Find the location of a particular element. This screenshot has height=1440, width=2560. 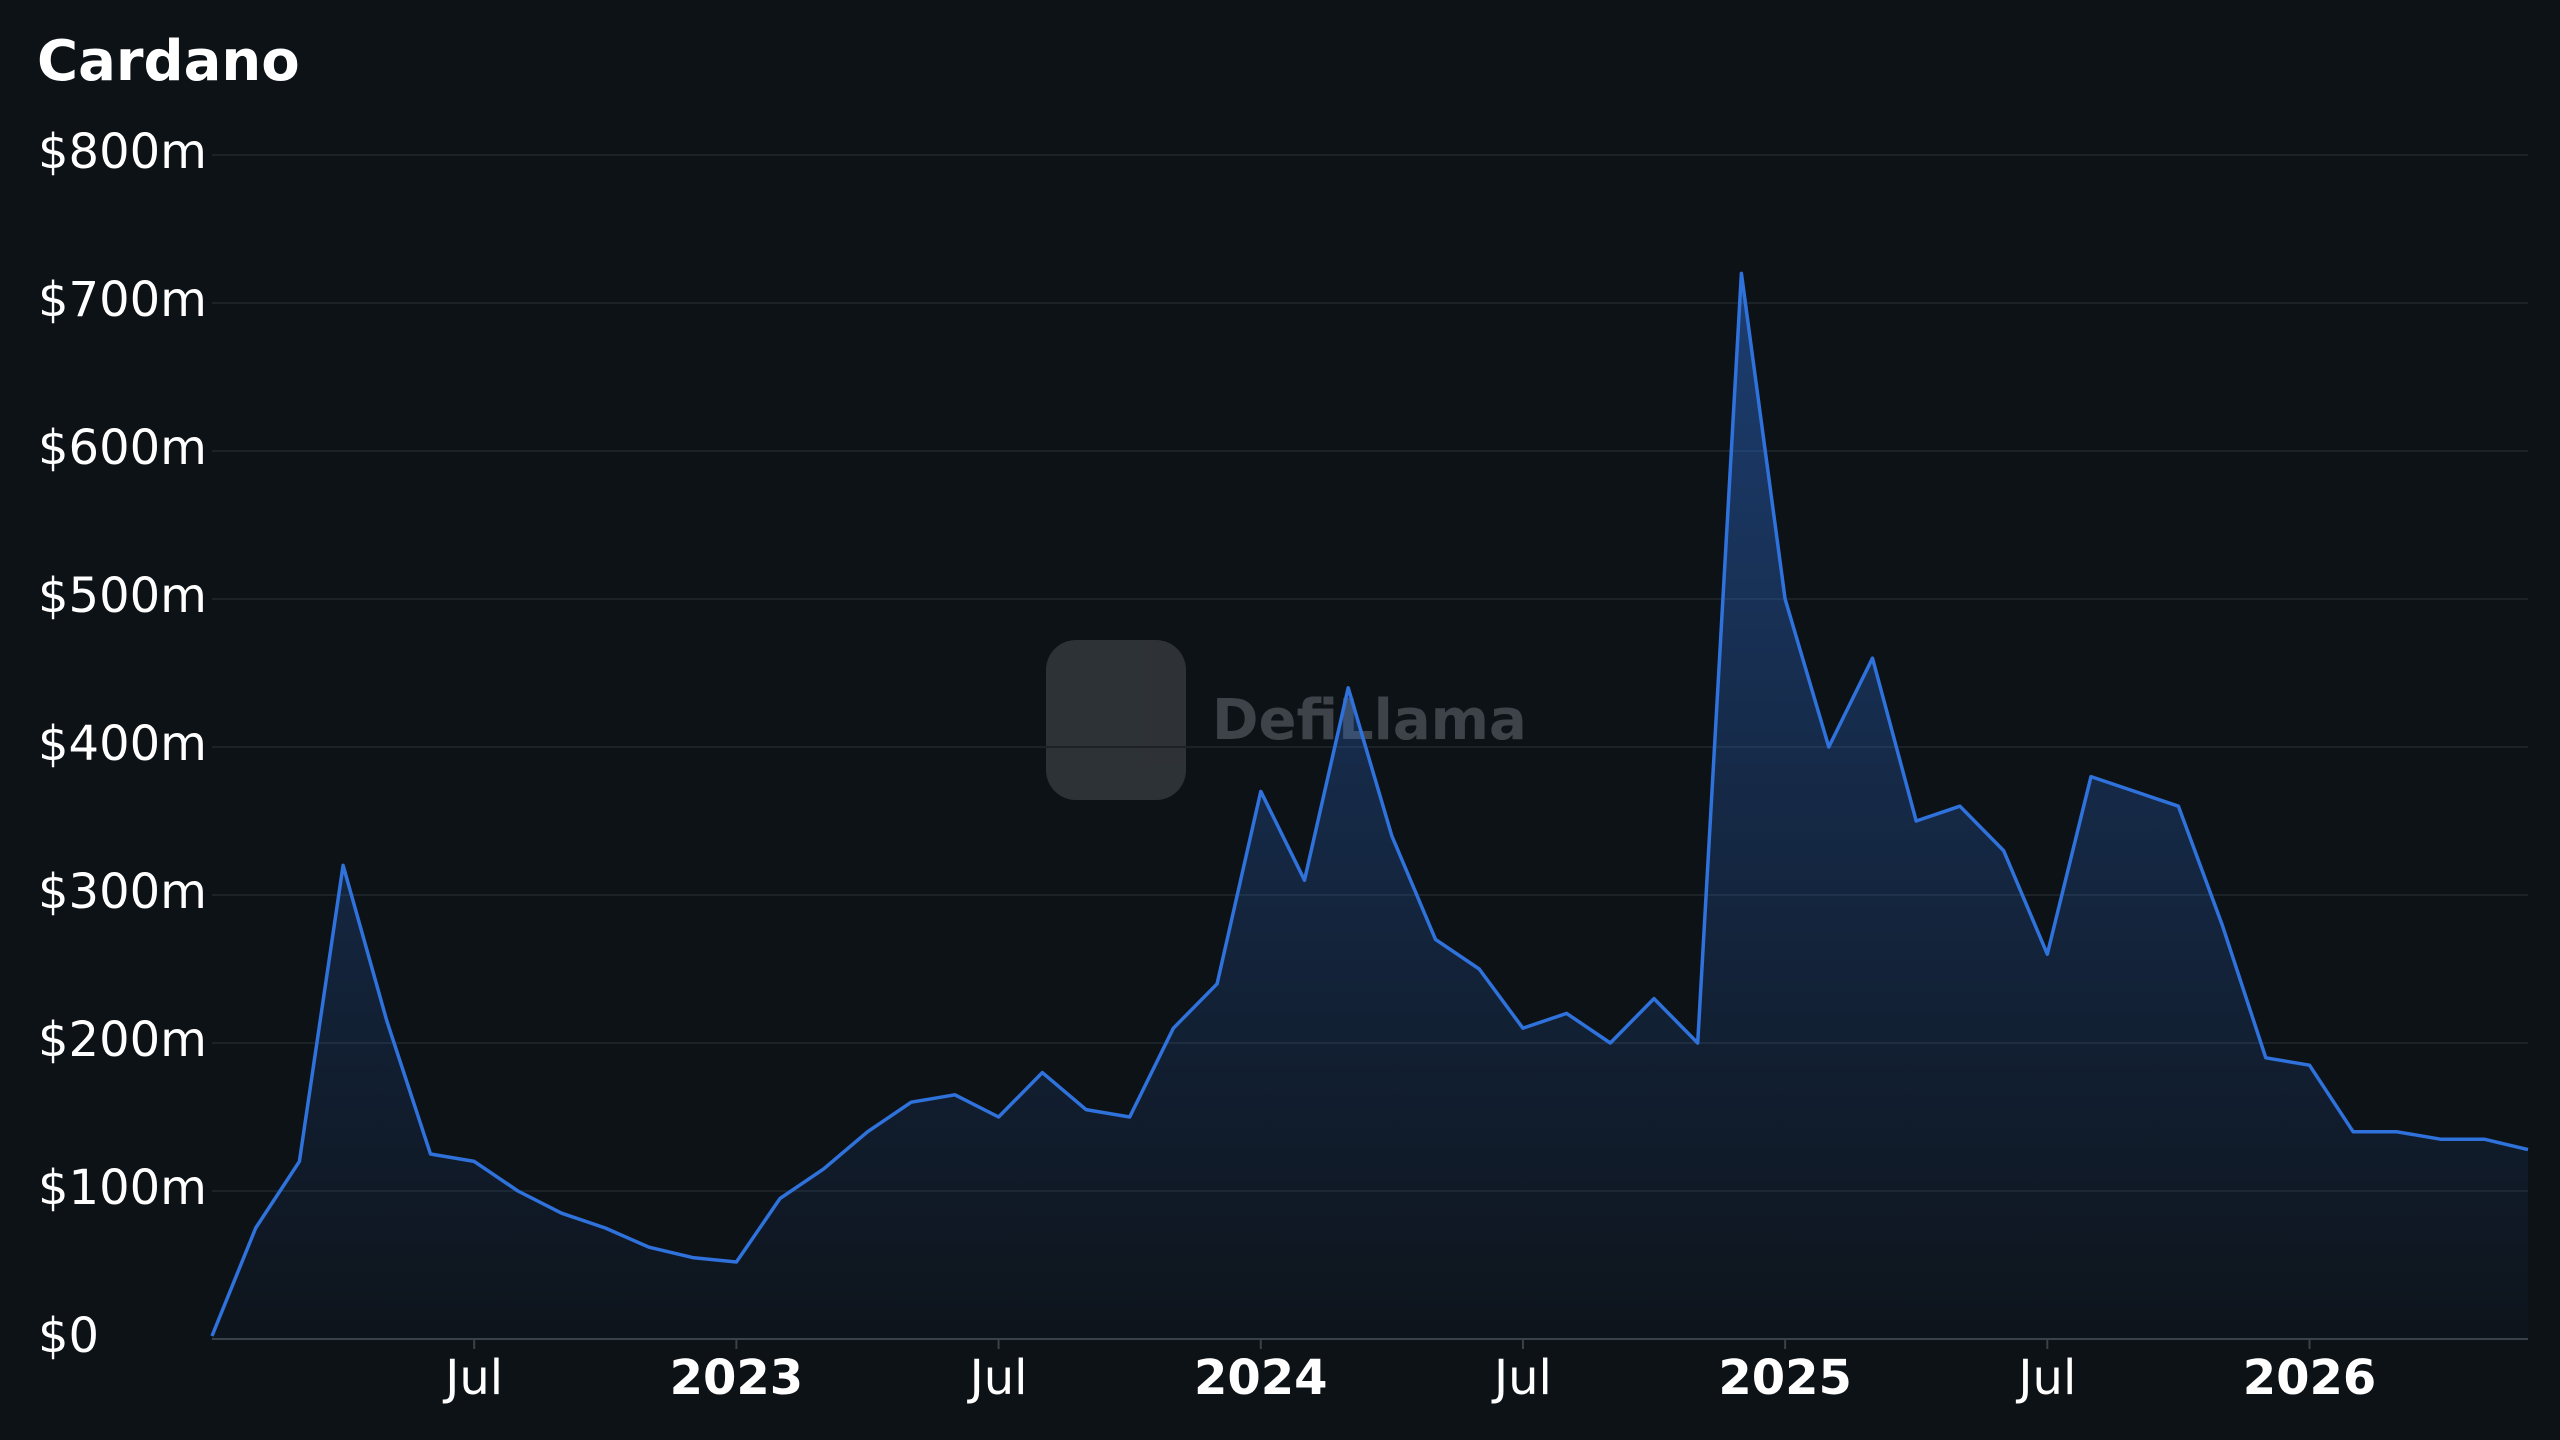

y-tick-label: $600m is located at coordinates (122, 448).